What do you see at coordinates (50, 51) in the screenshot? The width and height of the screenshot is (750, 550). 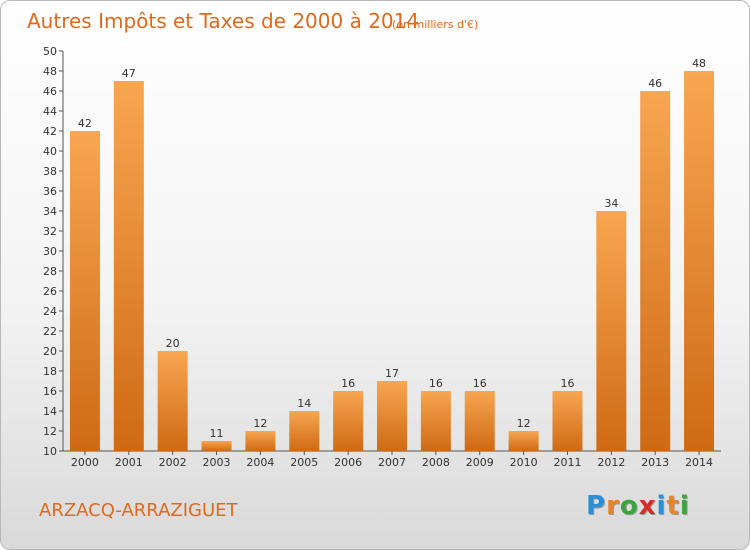 I see `y-tick-label: 50` at bounding box center [50, 51].